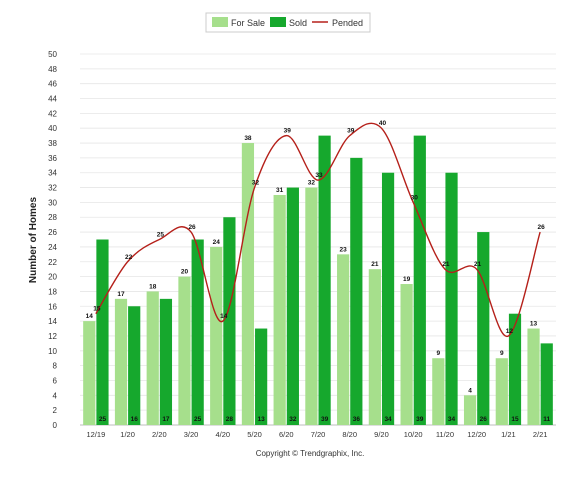  What do you see at coordinates (52, 202) in the screenshot?
I see `y-tick-label: 30` at bounding box center [52, 202].